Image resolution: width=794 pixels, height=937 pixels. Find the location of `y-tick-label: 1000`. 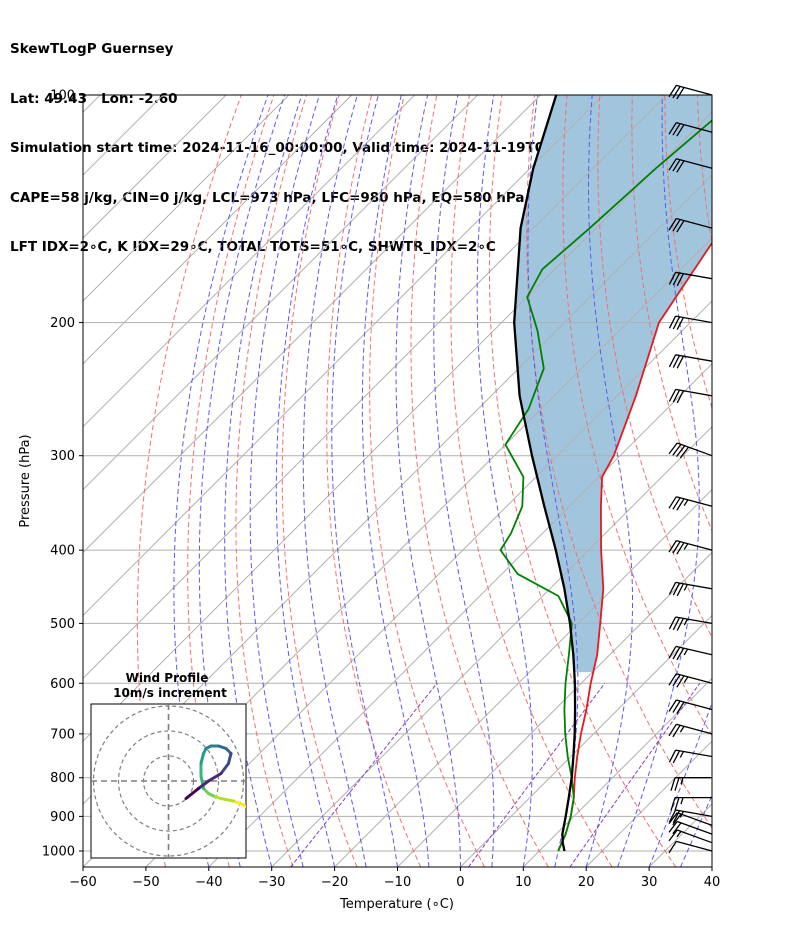

y-tick-label: 1000 is located at coordinates (58, 851).